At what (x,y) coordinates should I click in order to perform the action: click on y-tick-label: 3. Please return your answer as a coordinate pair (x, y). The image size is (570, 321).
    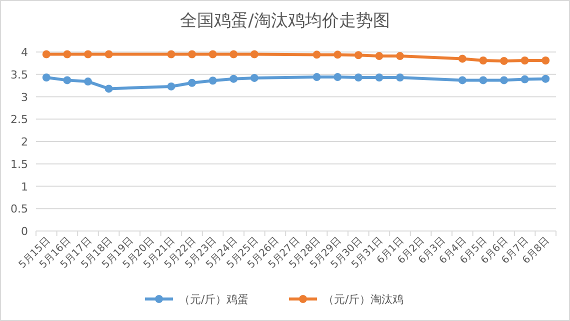
    Looking at the image, I should click on (24, 97).